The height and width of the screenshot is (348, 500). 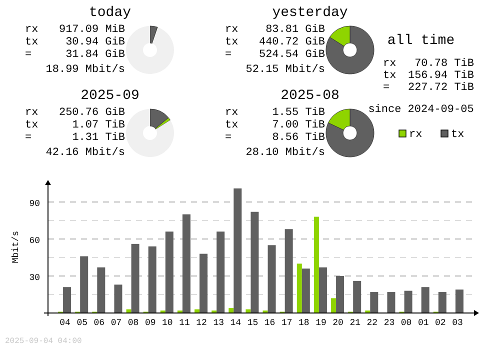 What do you see at coordinates (355, 323) in the screenshot?
I see `x-tick-label: 21` at bounding box center [355, 323].